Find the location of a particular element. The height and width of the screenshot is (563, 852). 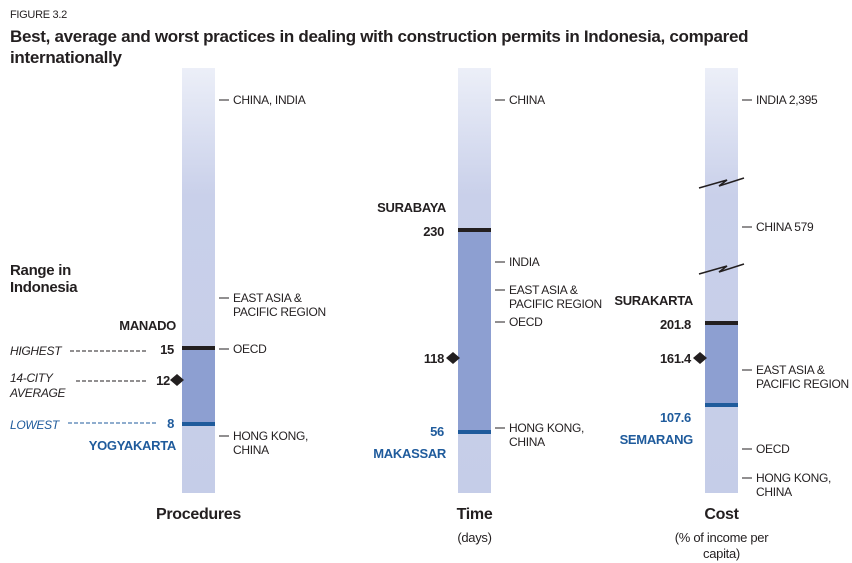

highest-value: 15 is located at coordinates (167, 349).